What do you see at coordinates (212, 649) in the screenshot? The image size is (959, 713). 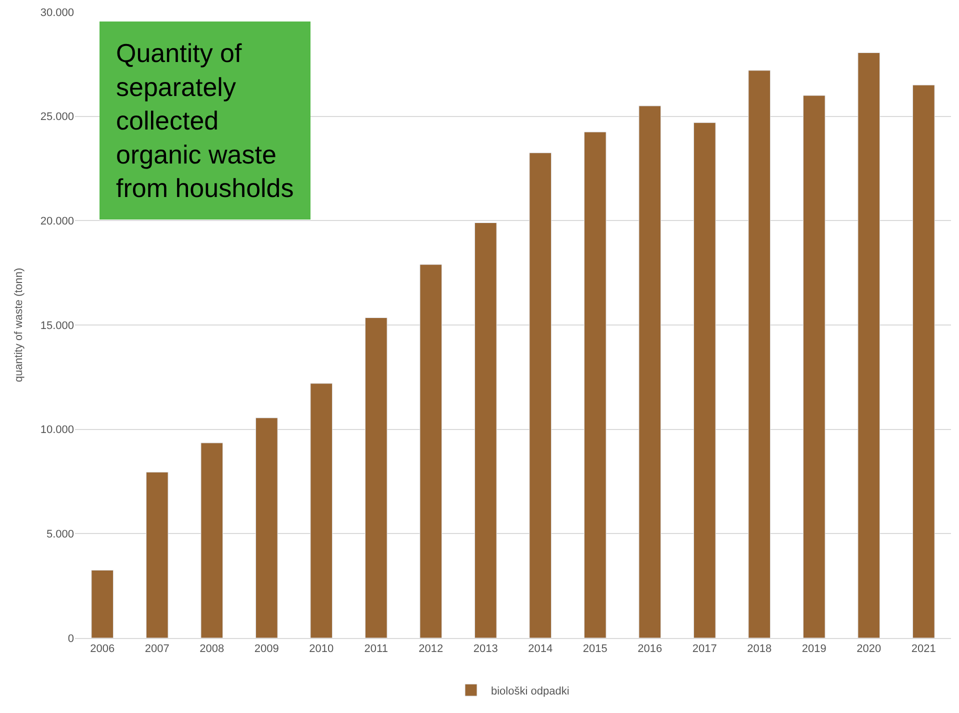 I see `x-tick-label: 2008` at bounding box center [212, 649].